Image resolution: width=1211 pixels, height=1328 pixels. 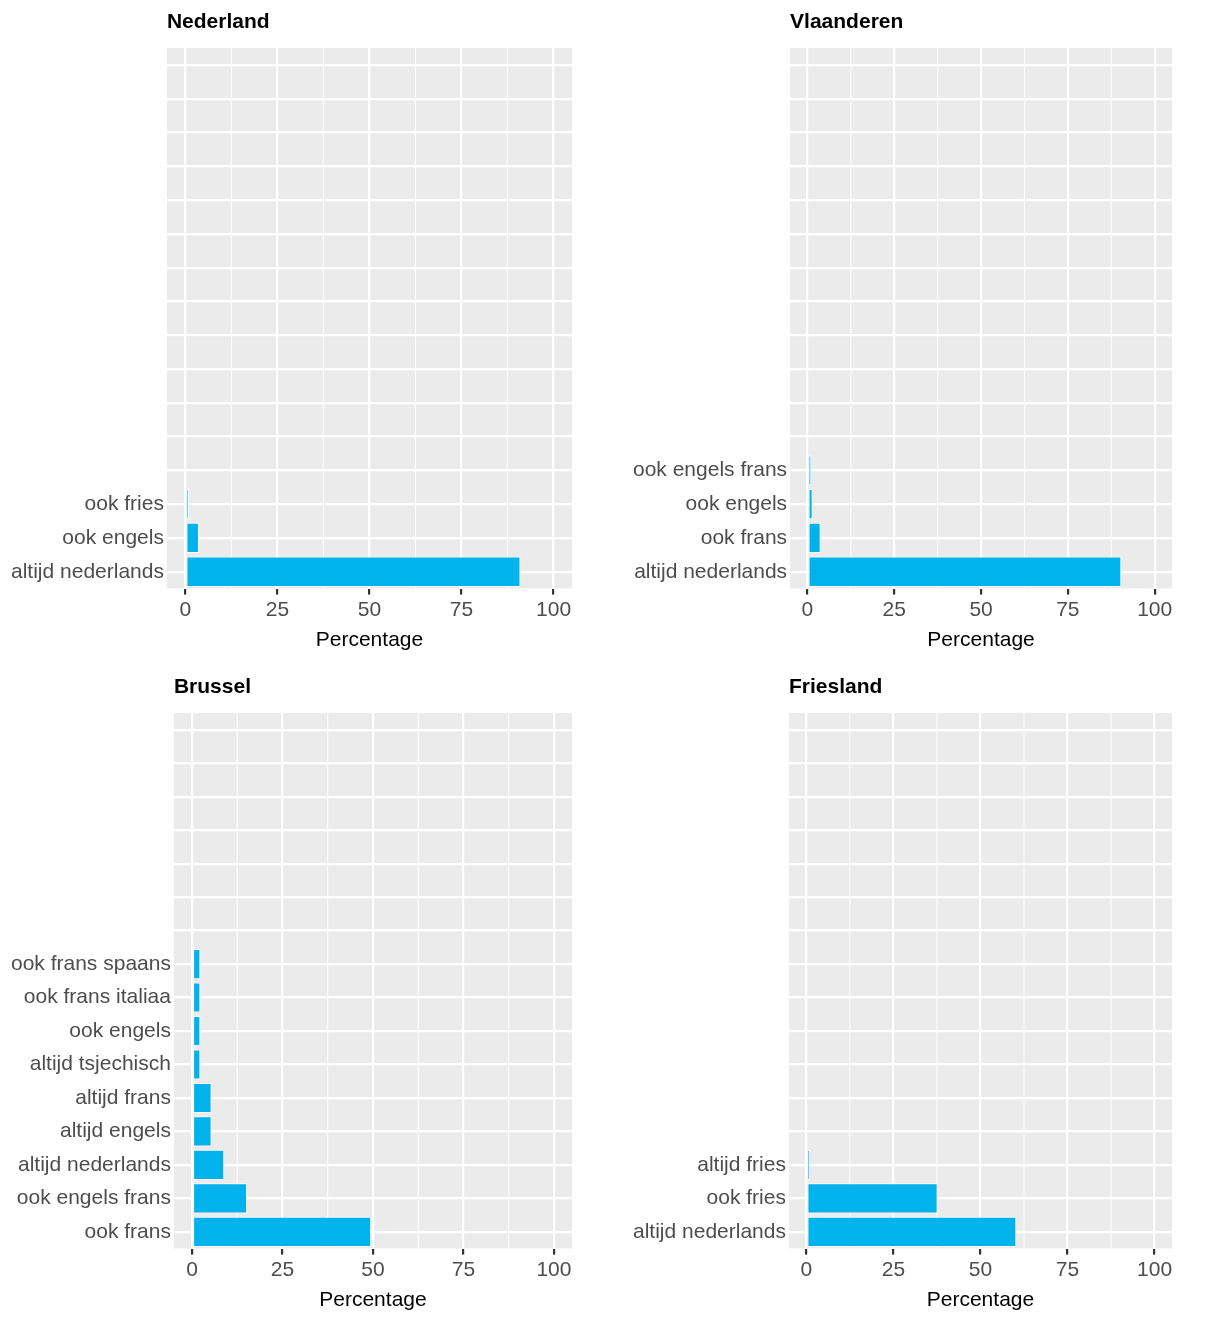 I want to click on chart-title: Friesland, so click(x=835, y=685).